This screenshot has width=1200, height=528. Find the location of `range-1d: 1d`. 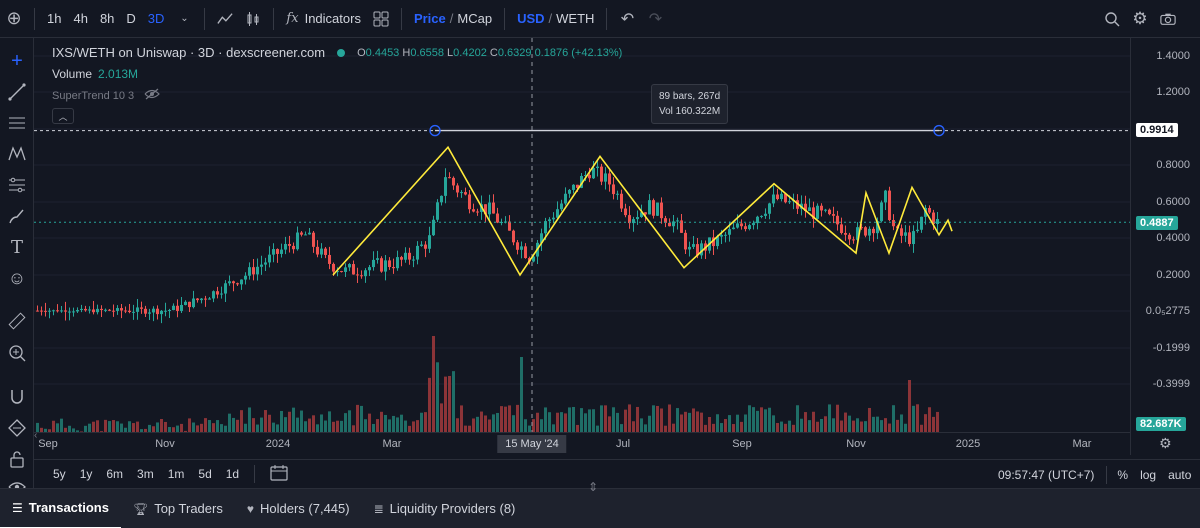

range-1d: 1d is located at coordinates (232, 474).